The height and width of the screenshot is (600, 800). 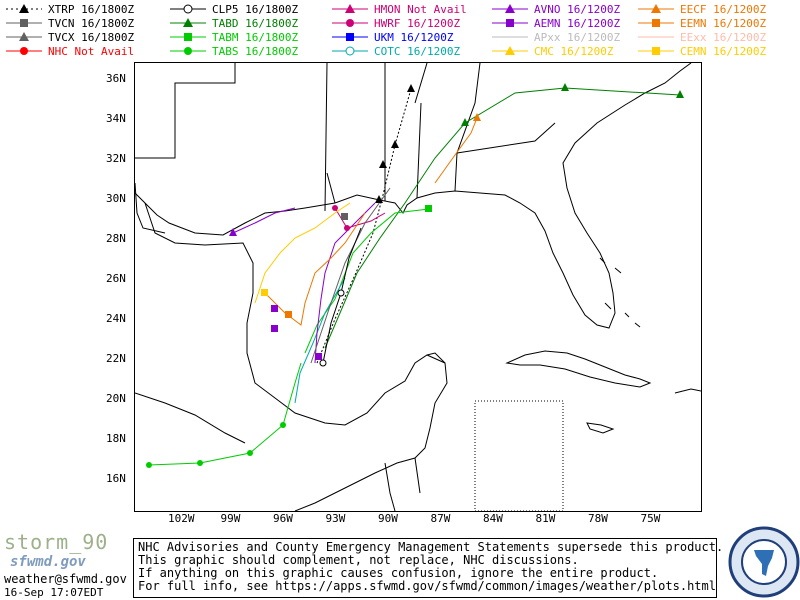 What do you see at coordinates (116, 238) in the screenshot?
I see `latitude-label: 28N` at bounding box center [116, 238].